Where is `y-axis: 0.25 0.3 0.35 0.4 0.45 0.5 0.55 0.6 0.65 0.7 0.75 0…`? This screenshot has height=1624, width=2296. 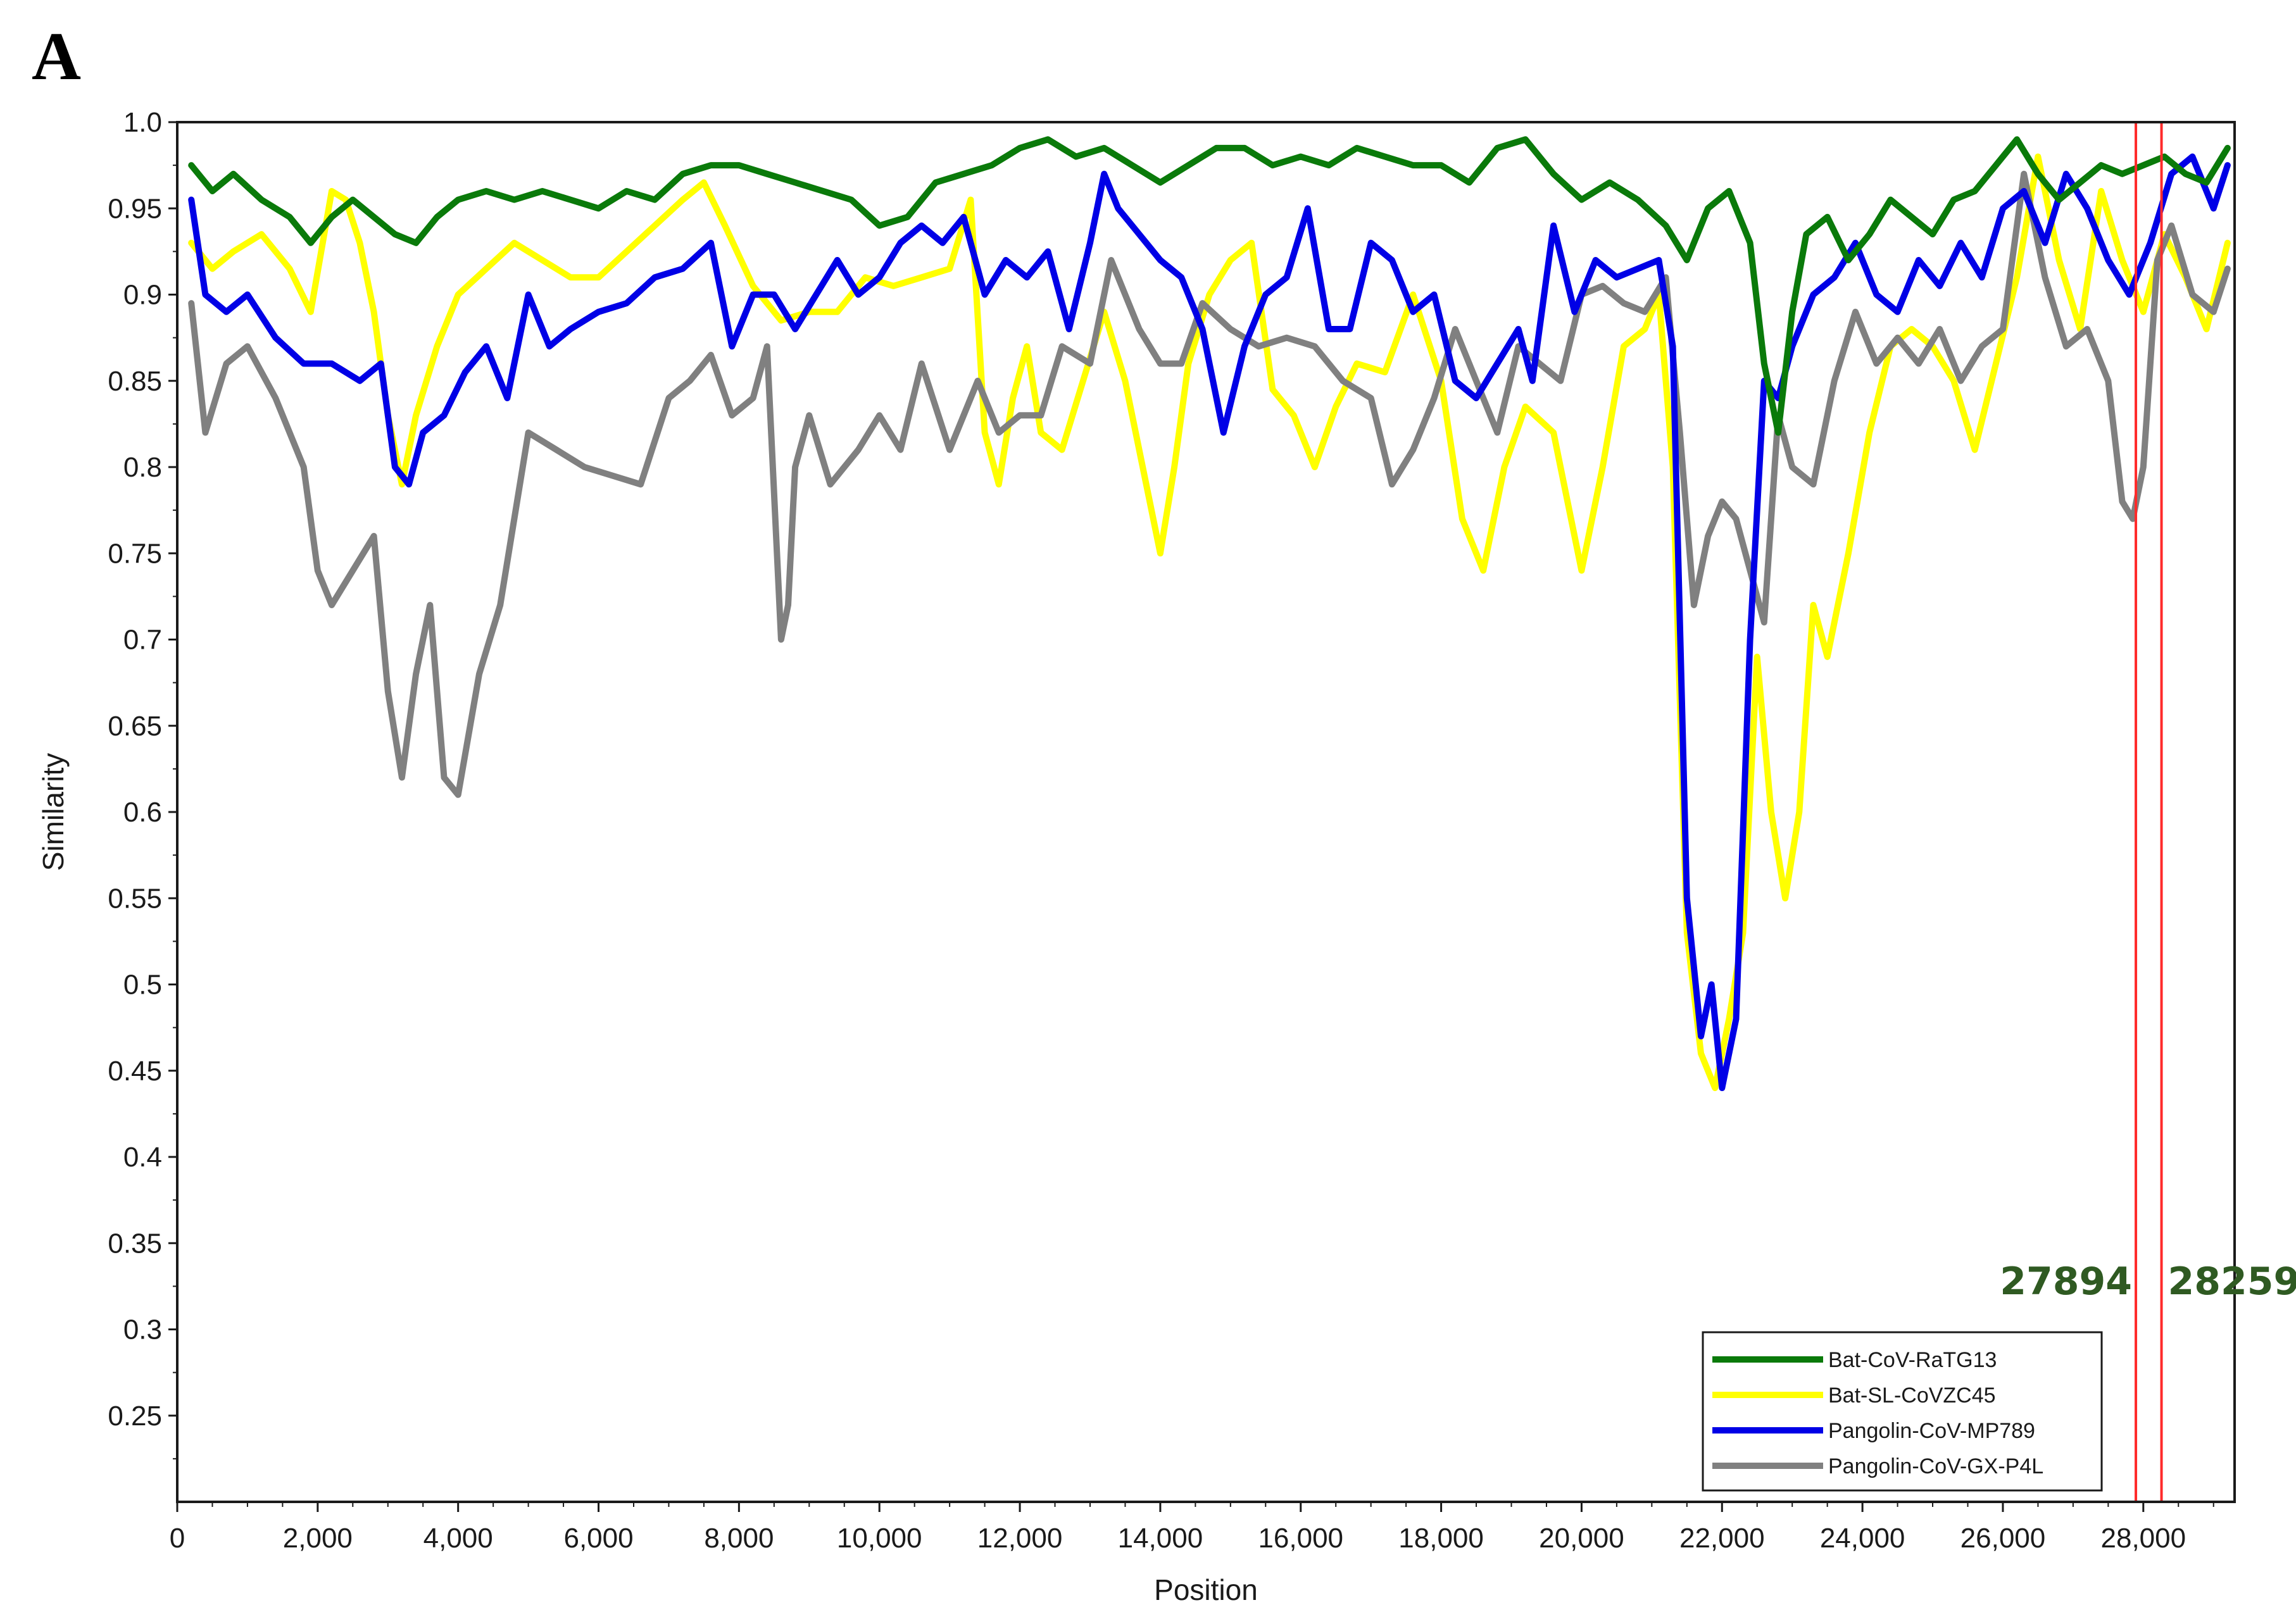 y-axis: 0.25 0.3 0.35 0.4 0.45 0.5 0.55 0.6 0.65 0.7 0.75 0… is located at coordinates (142, 783).